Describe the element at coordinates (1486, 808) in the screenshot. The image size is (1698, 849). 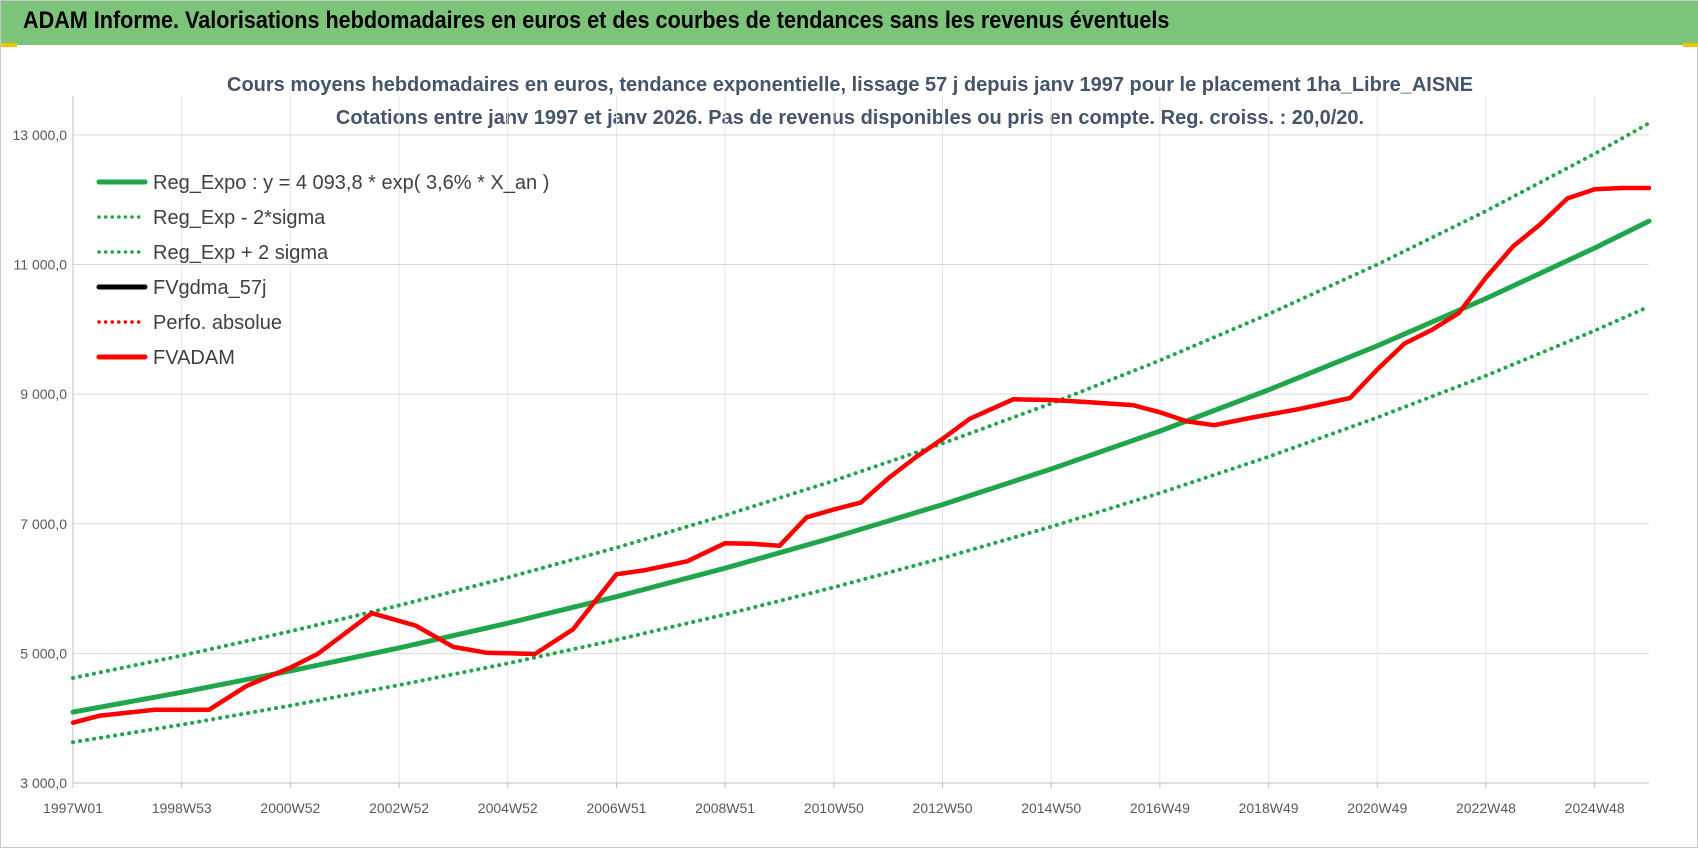
I see `x-tick-label: 2022W48` at that location.